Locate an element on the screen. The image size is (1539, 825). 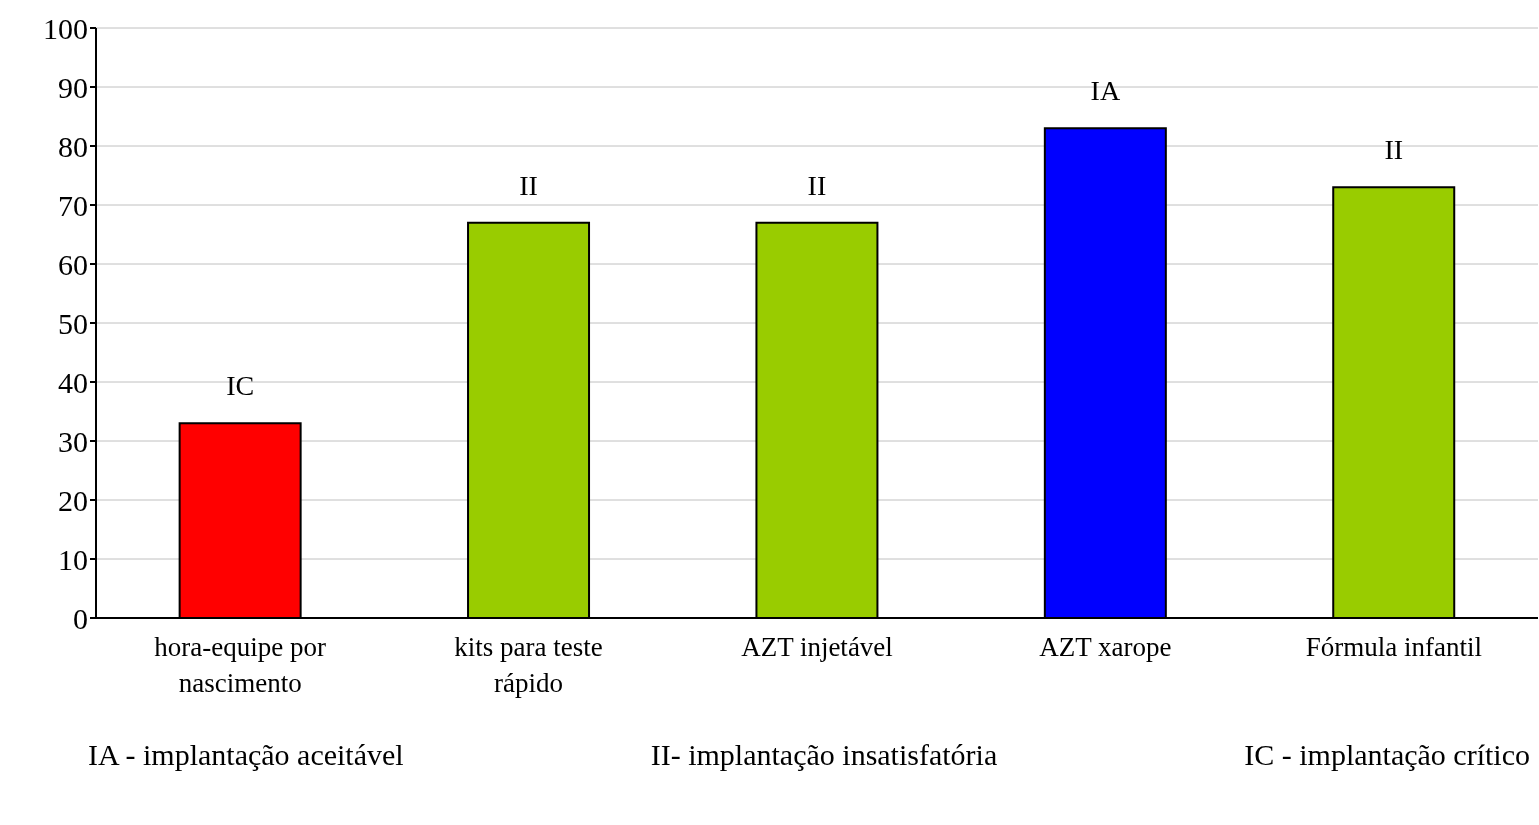
y-tick-label: 20 is located at coordinates (73, 500).